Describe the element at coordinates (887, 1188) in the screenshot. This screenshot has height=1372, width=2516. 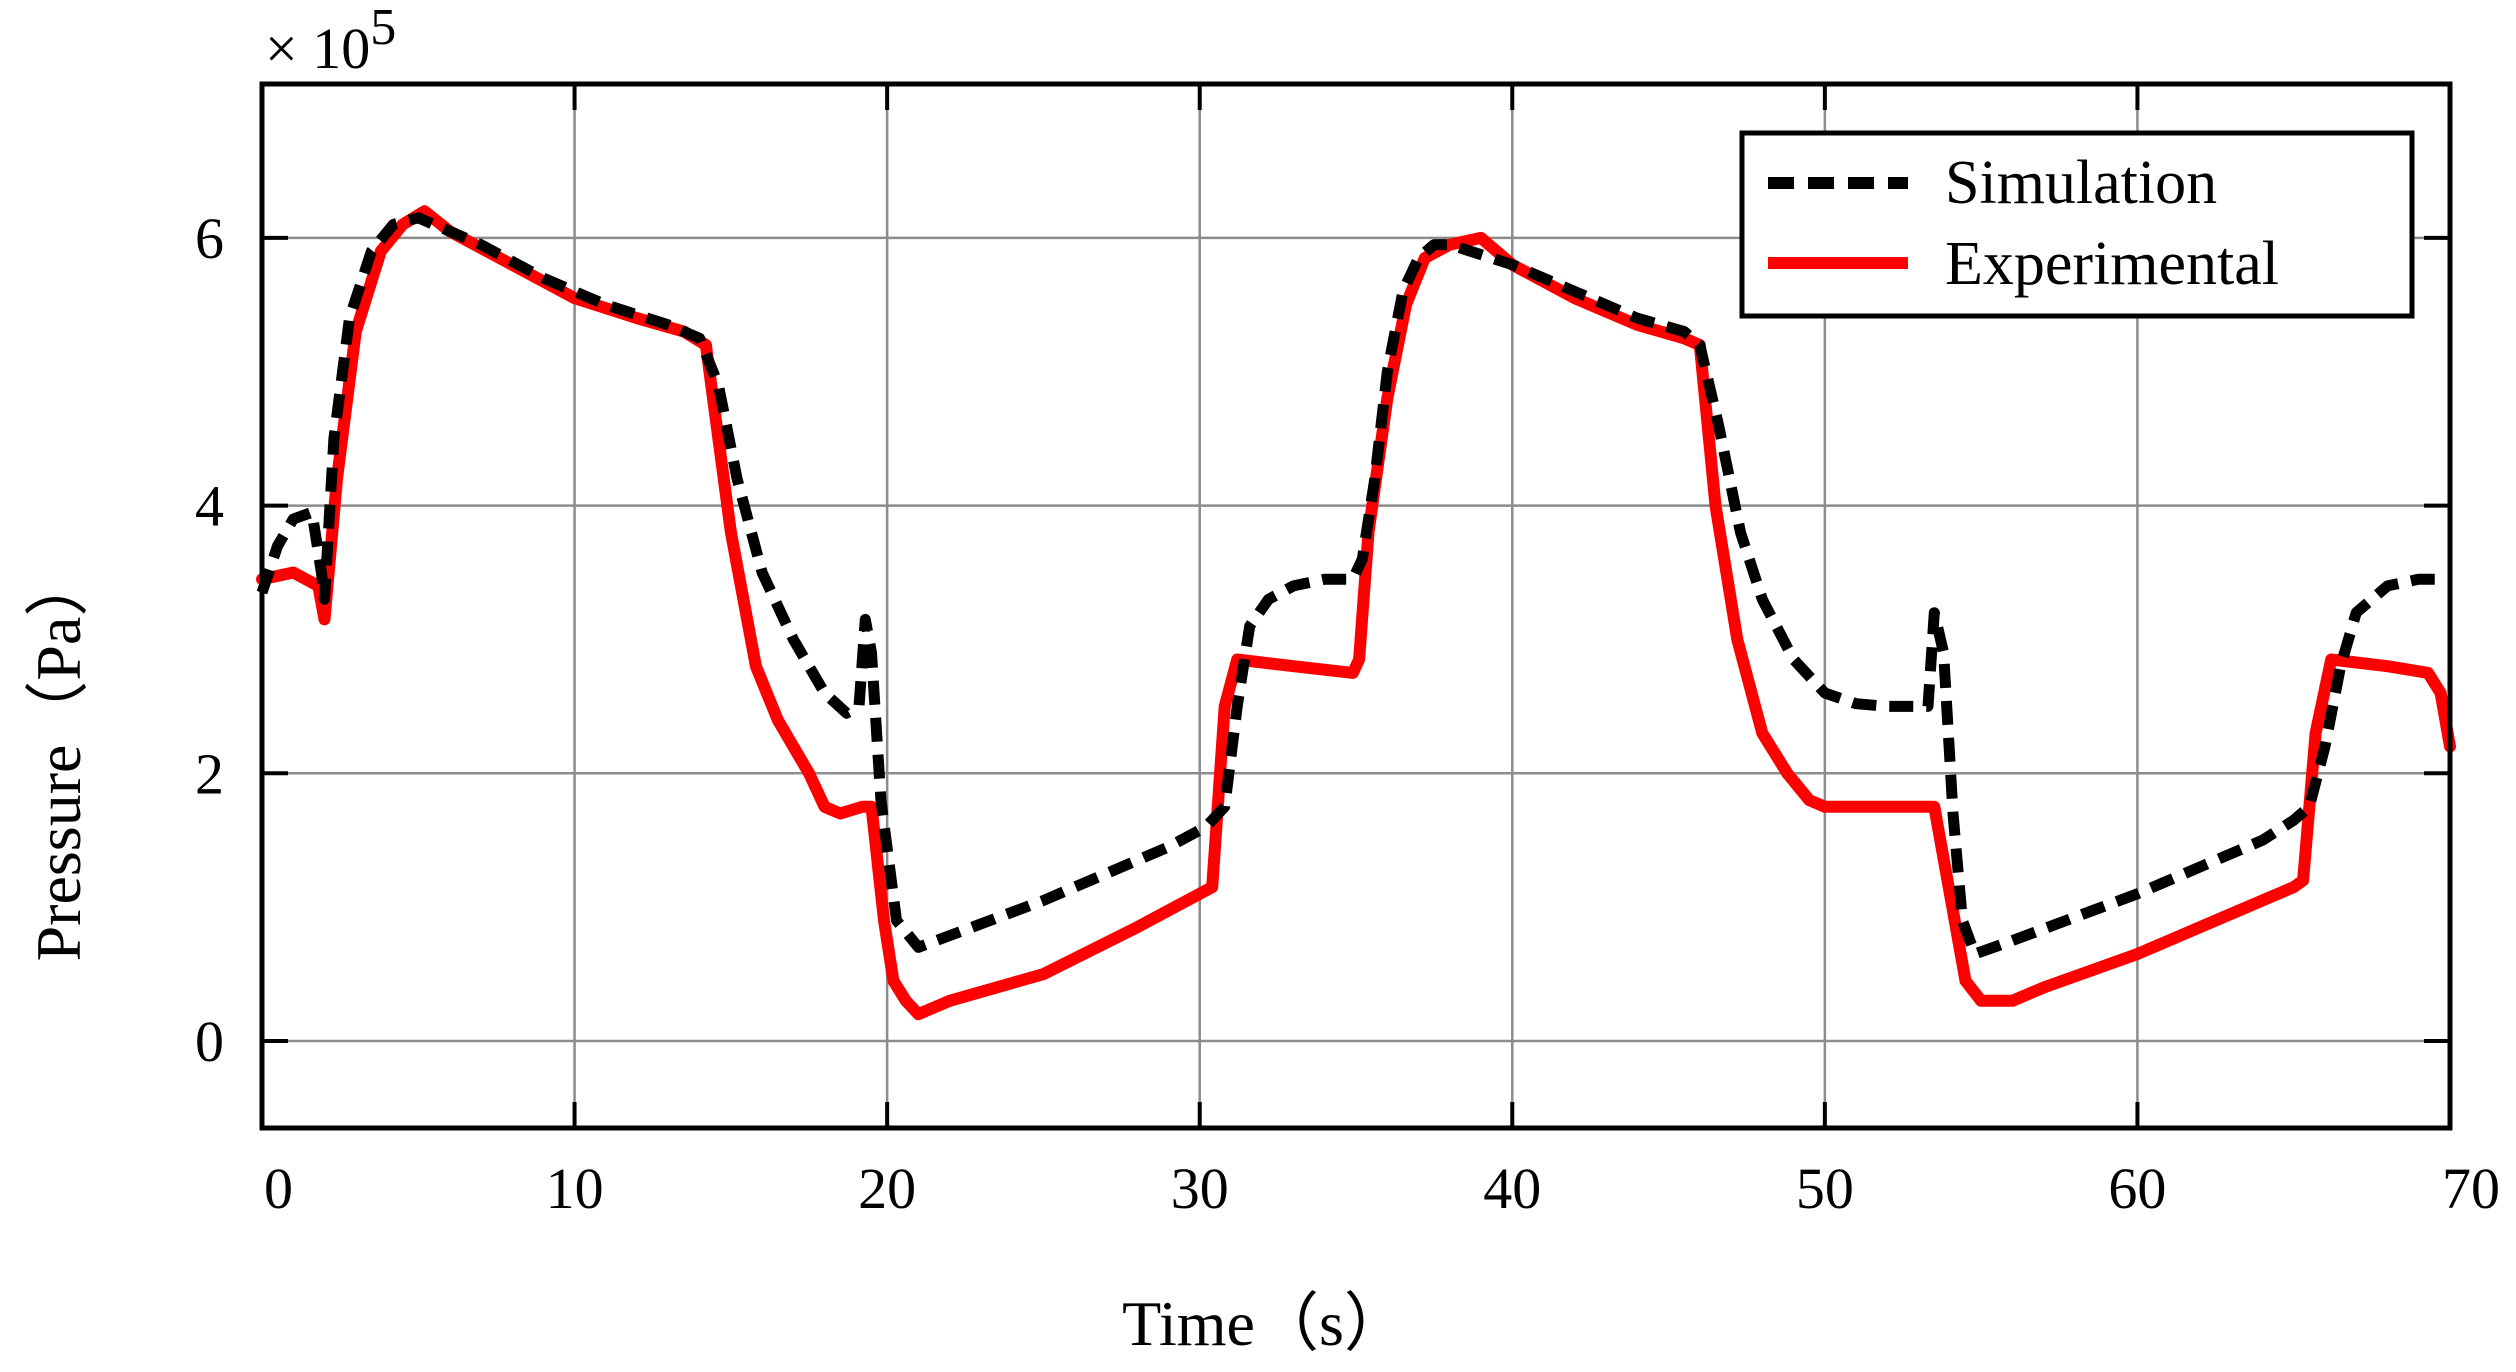
I see `x-tick-label: 20` at that location.